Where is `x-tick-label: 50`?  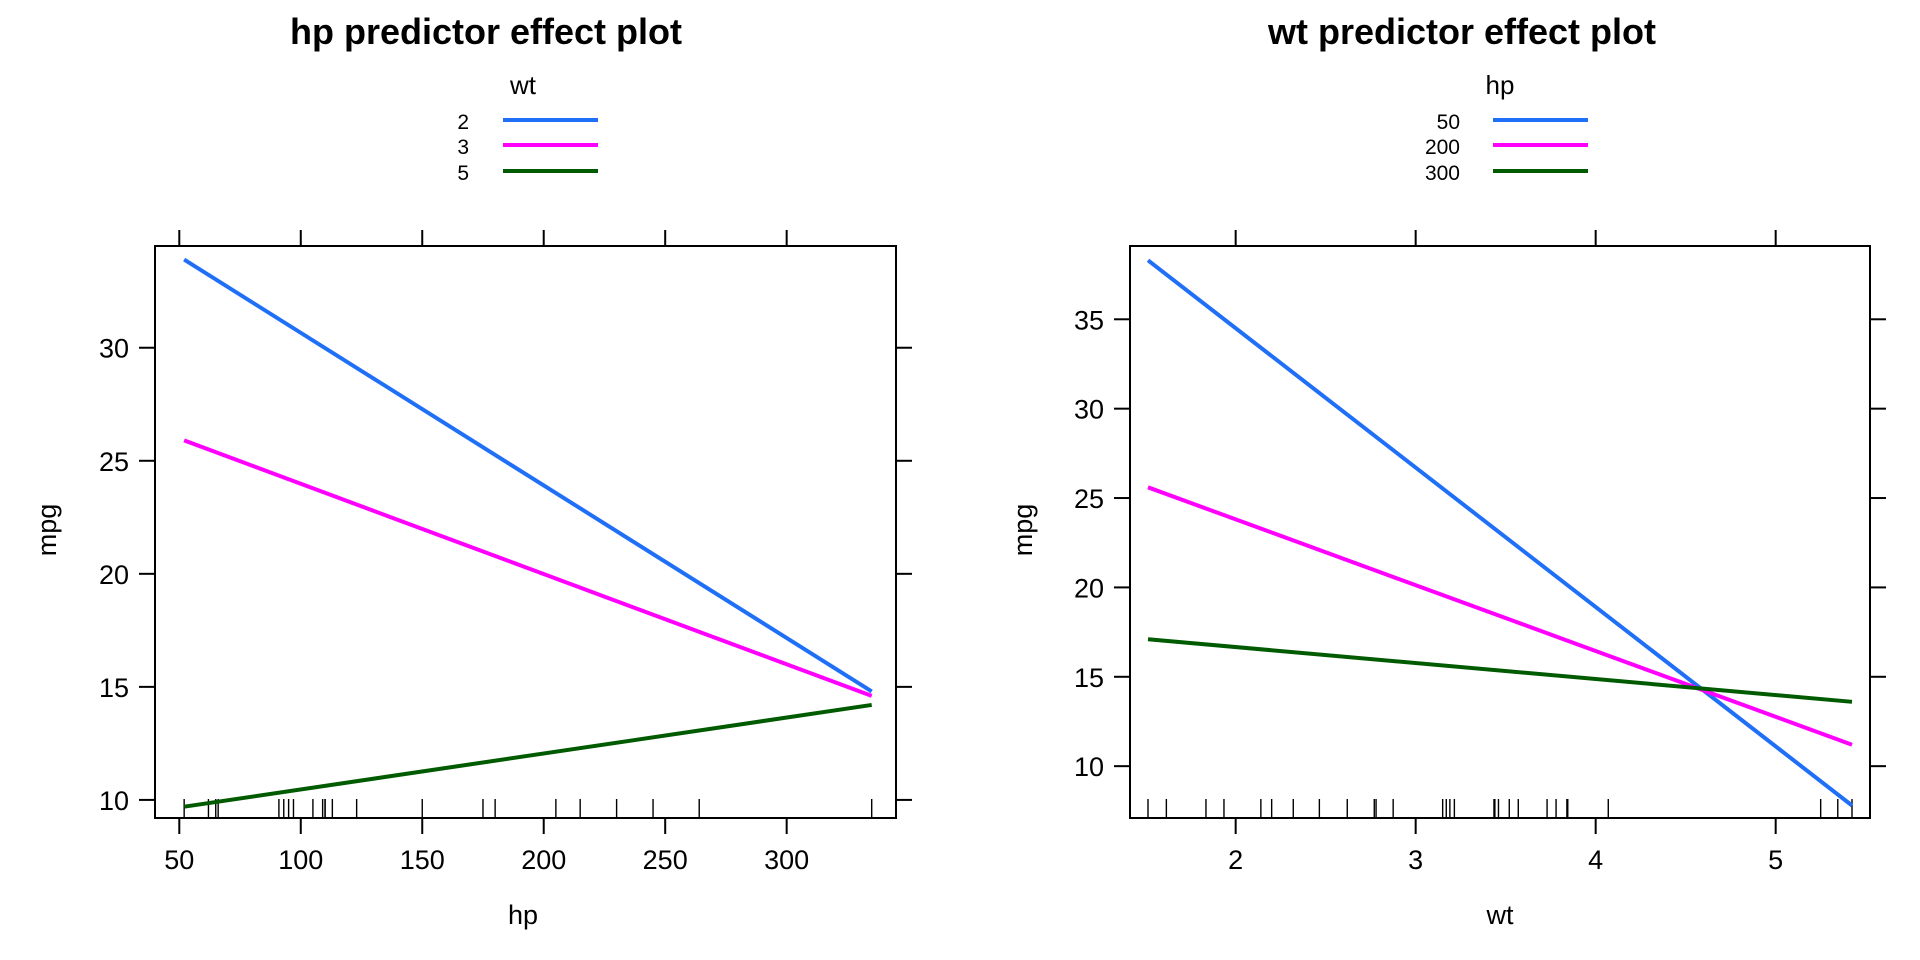 x-tick-label: 50 is located at coordinates (179, 860).